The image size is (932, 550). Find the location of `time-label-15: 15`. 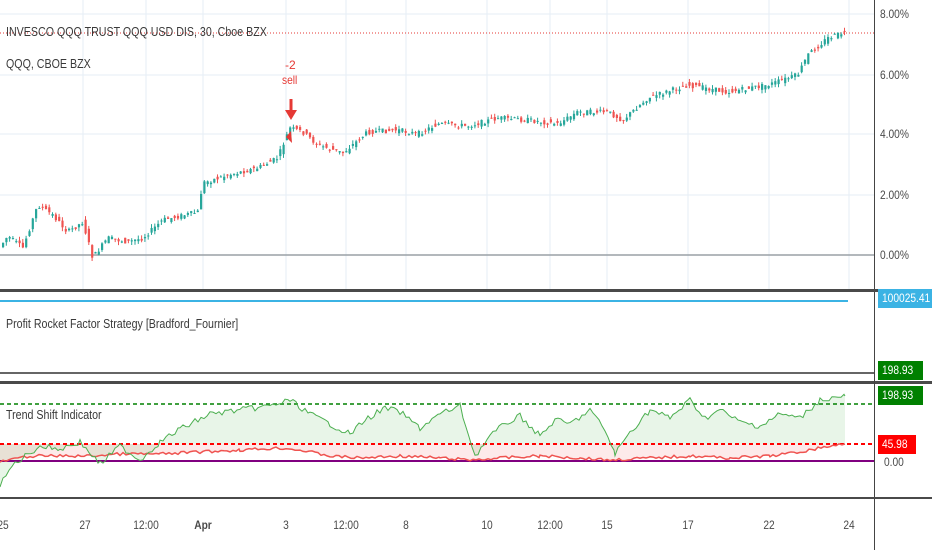

time-label-15: 15 is located at coordinates (607, 525).